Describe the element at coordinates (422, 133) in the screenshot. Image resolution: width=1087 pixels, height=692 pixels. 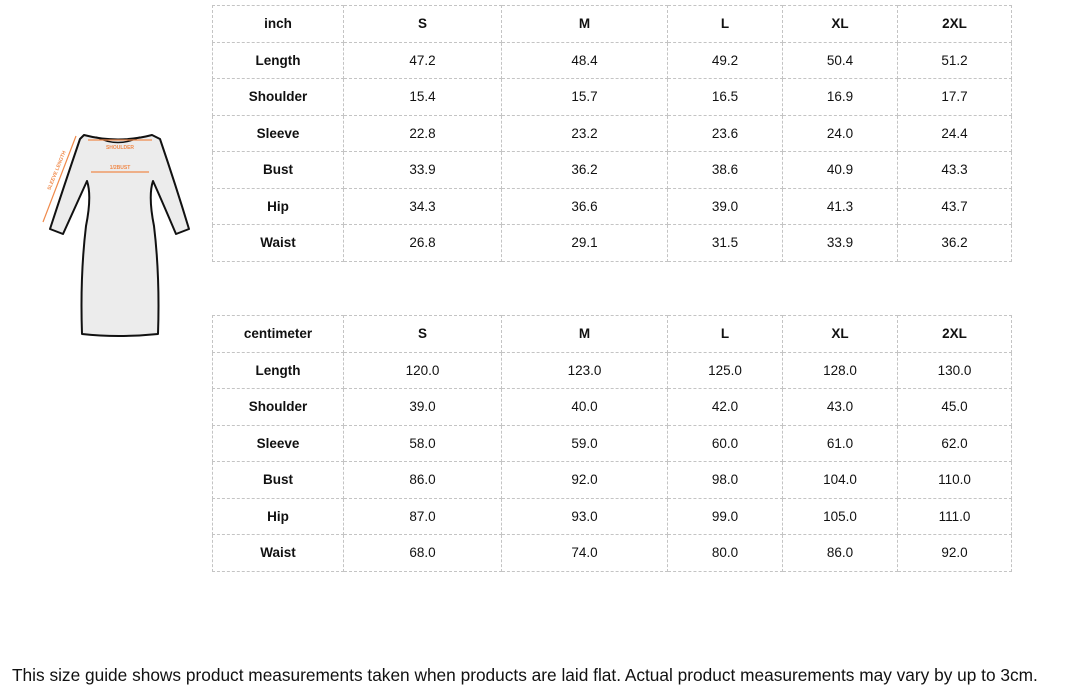
I see `table-cell: 22.8` at that location.